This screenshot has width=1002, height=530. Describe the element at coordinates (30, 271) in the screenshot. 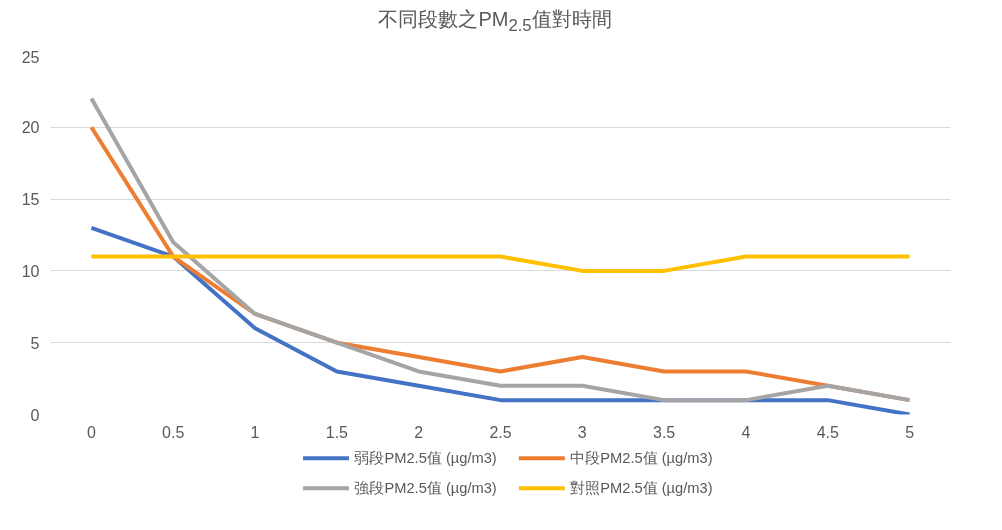

I see `y-tick-label: 10` at that location.